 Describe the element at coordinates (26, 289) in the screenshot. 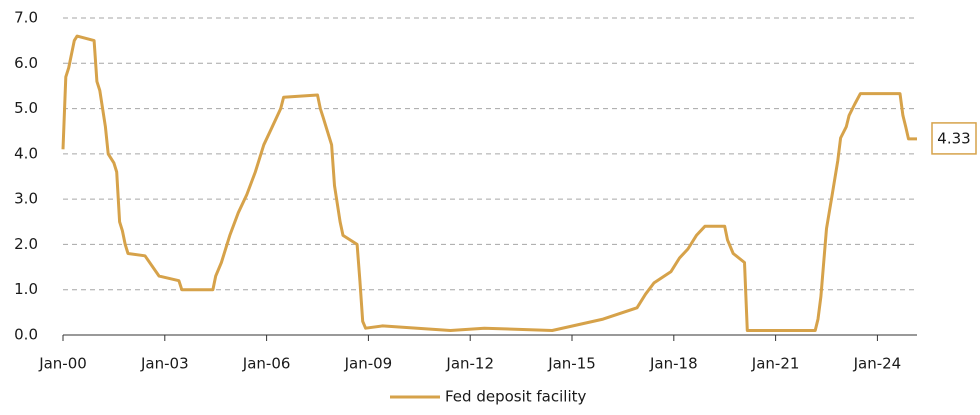

I see `y-tick-label: 1.0` at that location.